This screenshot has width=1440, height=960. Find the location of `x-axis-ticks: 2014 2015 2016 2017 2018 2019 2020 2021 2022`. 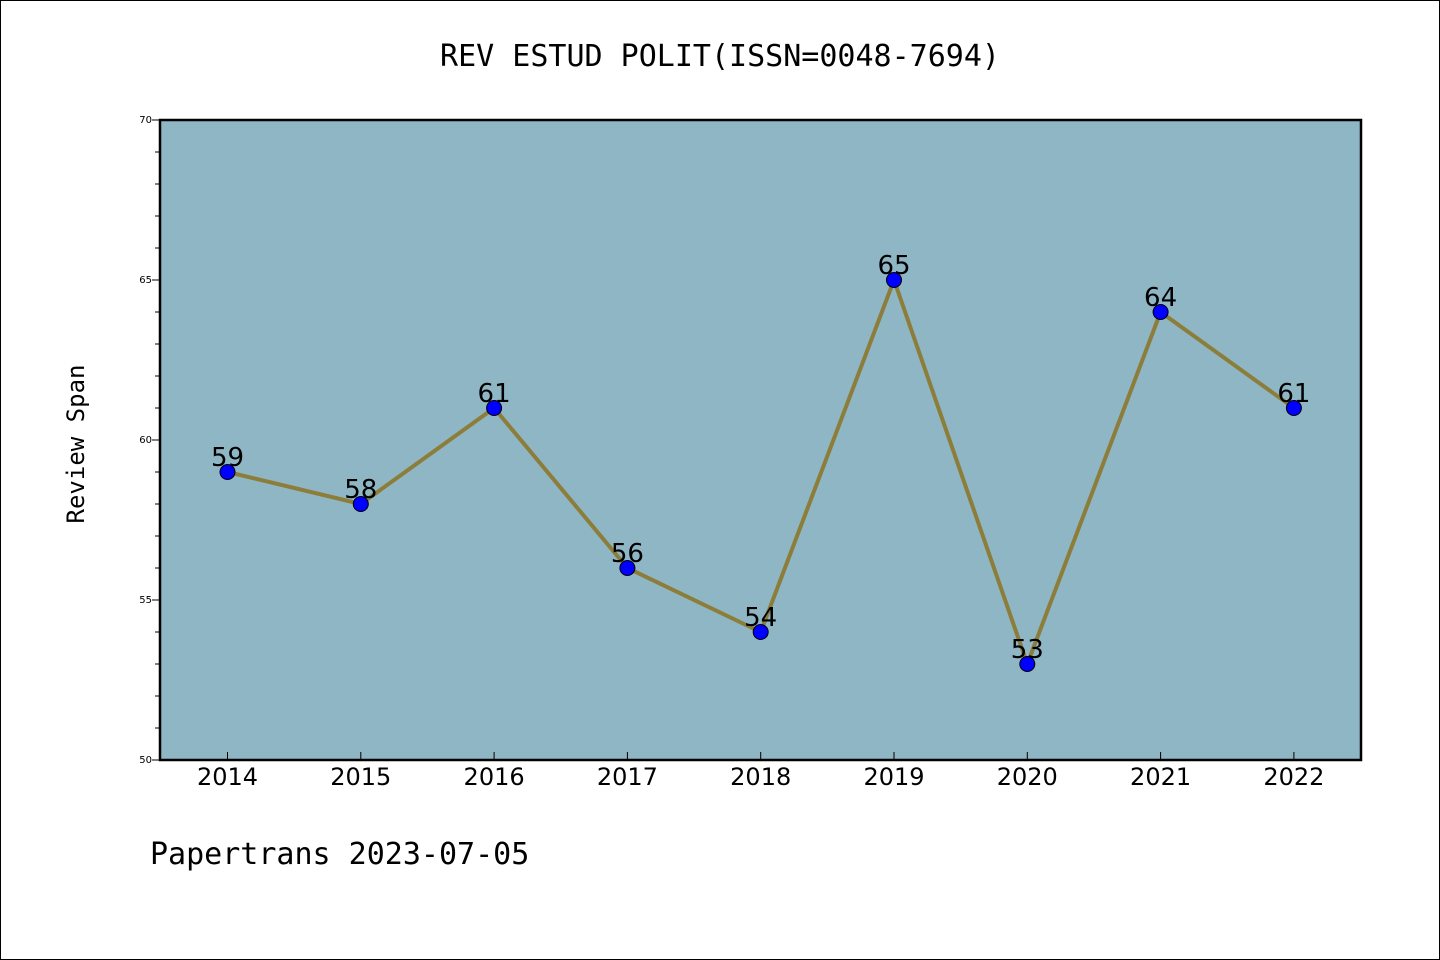

x-axis-ticks: 2014 2015 2016 2017 2018 2019 2020 2021 2022 is located at coordinates (760, 771).